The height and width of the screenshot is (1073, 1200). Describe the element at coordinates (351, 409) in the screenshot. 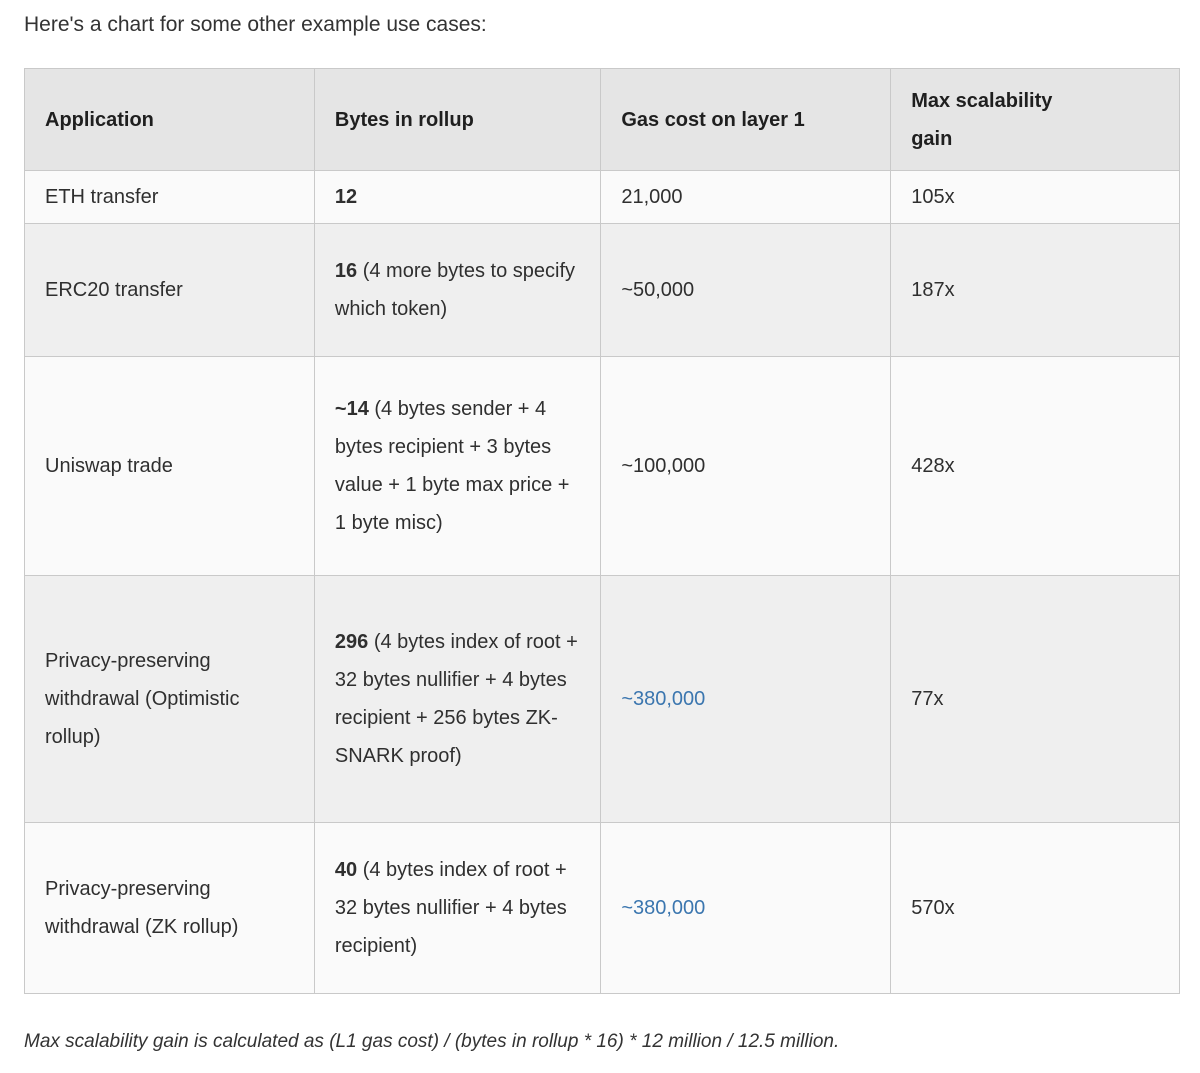

I see `bytes-value: ~14` at that location.